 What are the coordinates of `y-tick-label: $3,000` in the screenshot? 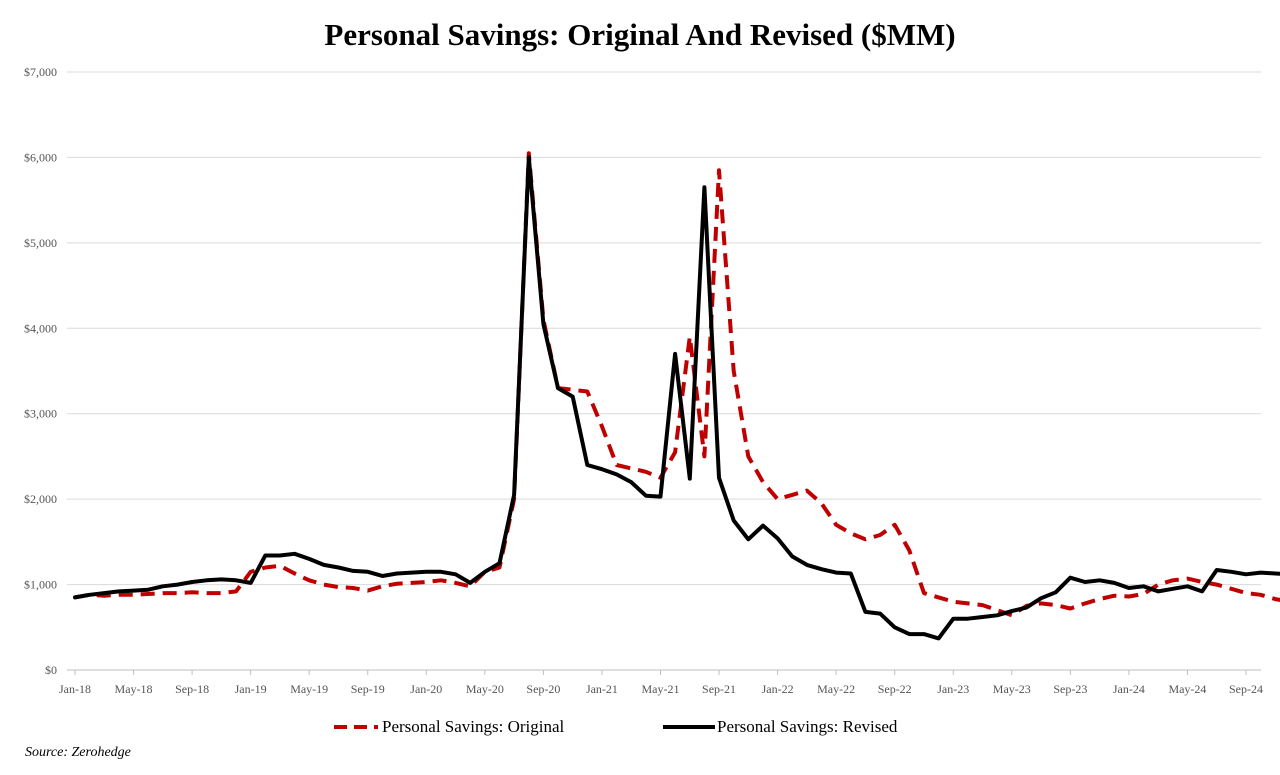 It's located at (40, 414).